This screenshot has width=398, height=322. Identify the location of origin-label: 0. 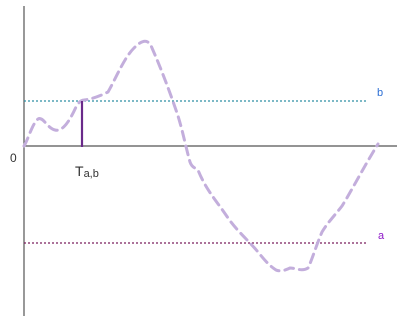
(13, 158).